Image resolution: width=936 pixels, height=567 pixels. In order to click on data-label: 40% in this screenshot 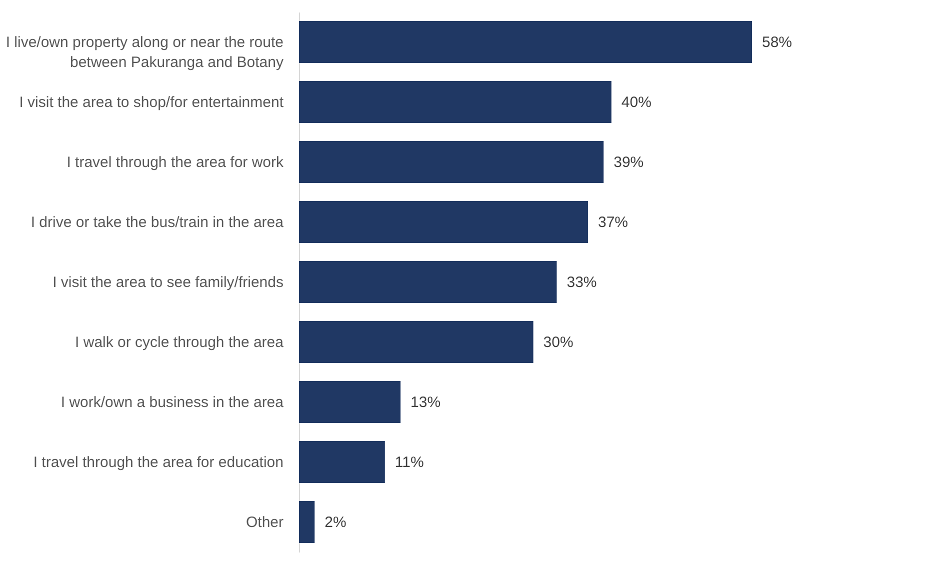, I will do `click(636, 102)`.